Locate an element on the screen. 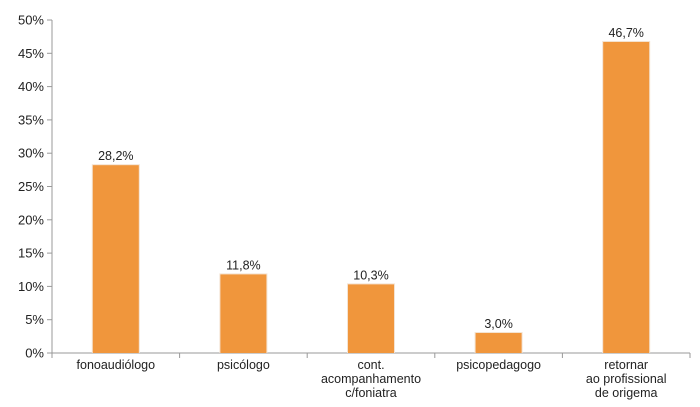 The image size is (700, 407). y-tick-label: 25% is located at coordinates (31, 186).